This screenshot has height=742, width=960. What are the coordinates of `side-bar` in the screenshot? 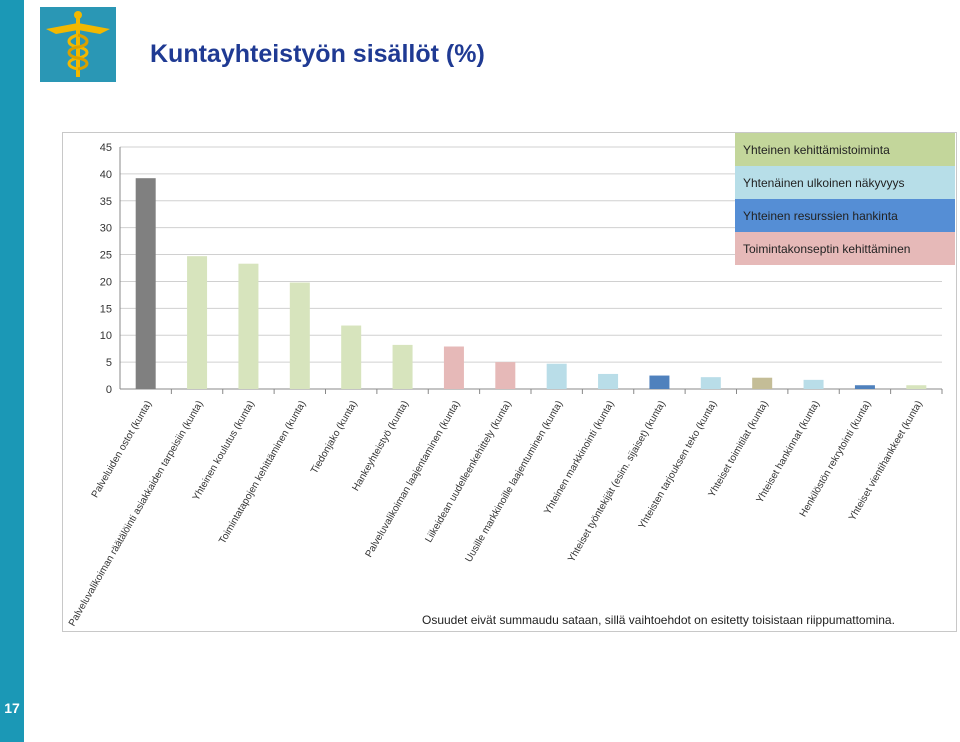 It's located at (12, 371).